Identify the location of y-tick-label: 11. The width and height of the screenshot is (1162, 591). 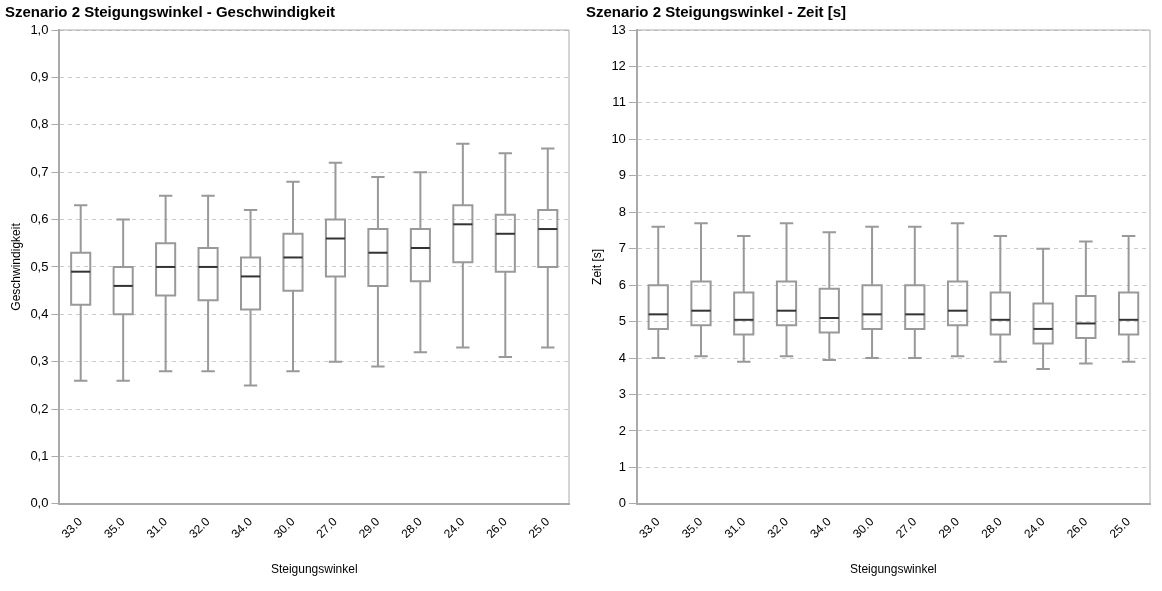
(619, 102).